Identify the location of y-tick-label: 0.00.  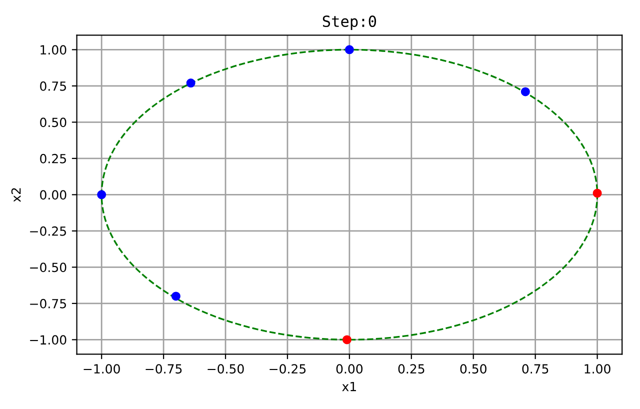
(53, 195).